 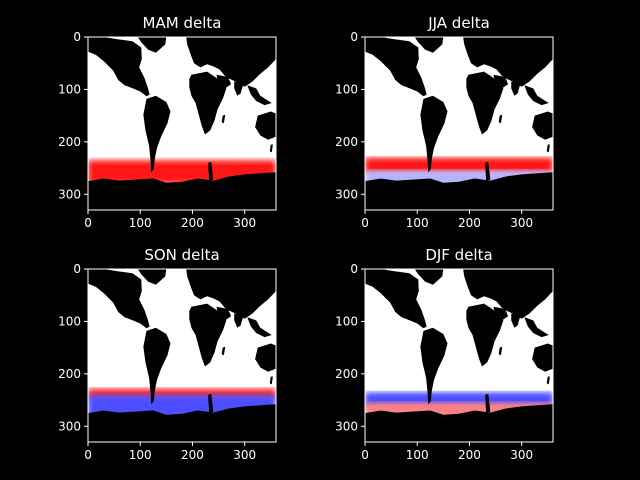 I want to click on panel-title: MAM delta, so click(x=182, y=23).